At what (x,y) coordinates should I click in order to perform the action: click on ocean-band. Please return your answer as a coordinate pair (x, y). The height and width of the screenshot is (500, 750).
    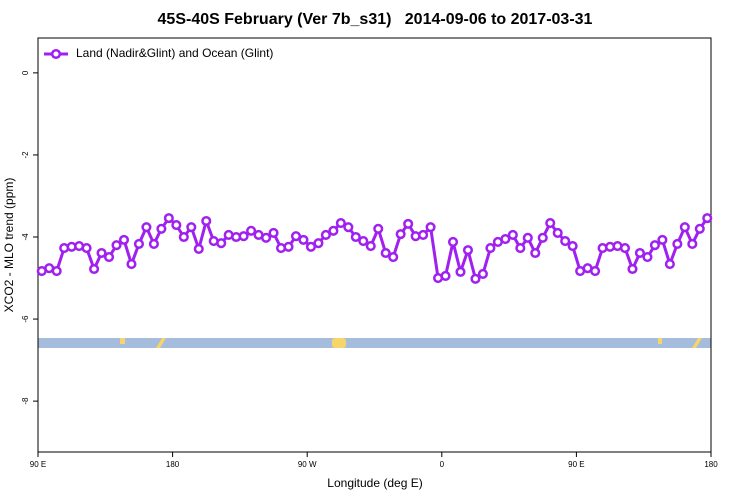
    Looking at the image, I should click on (374, 343).